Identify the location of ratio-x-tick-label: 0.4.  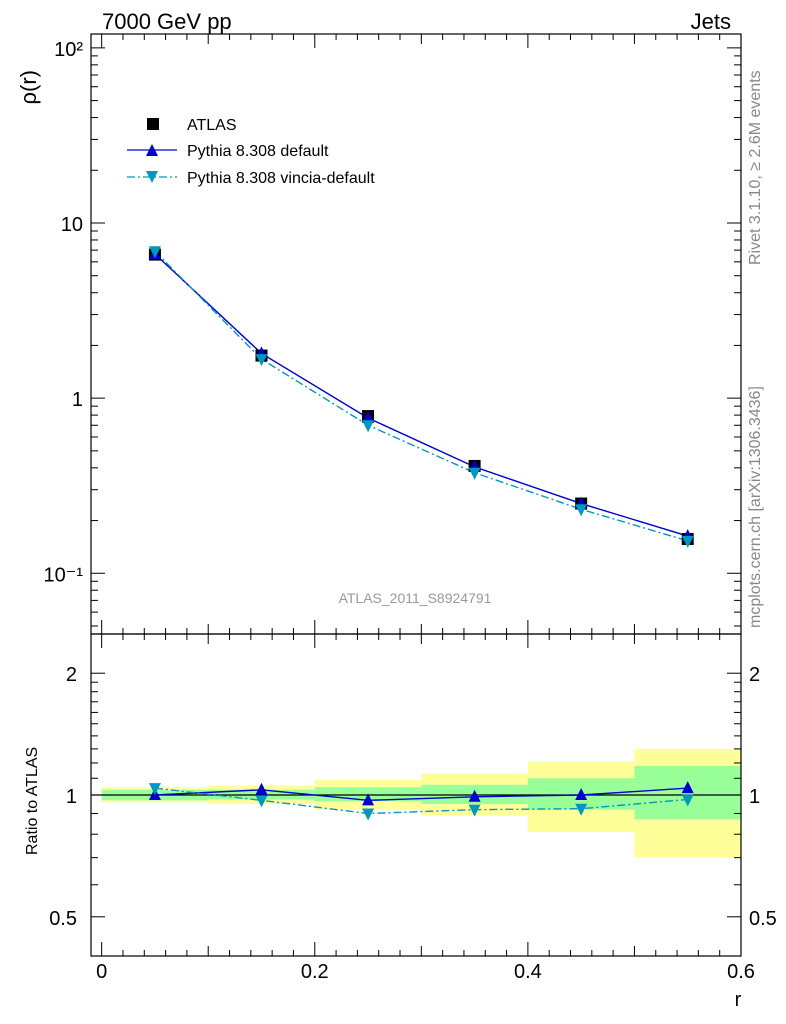
(528, 972).